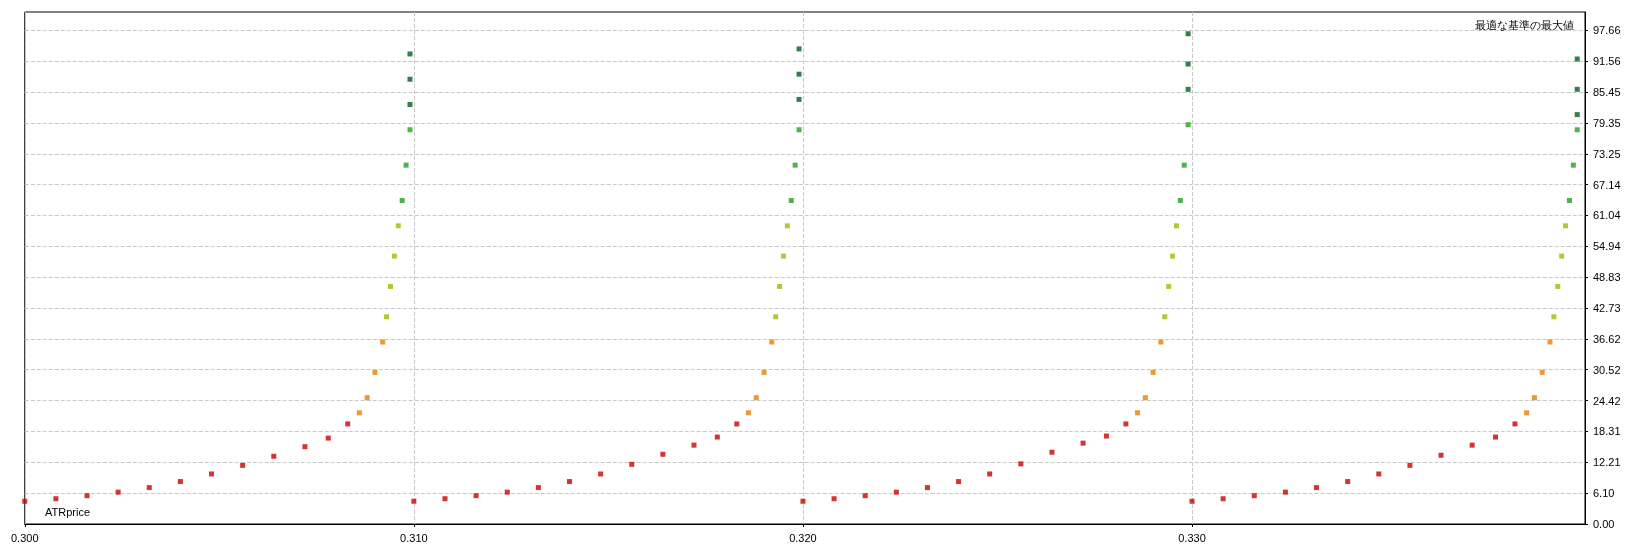 The width and height of the screenshot is (1637, 552). I want to click on text: 最適な基準の最大値, so click(1524, 24).